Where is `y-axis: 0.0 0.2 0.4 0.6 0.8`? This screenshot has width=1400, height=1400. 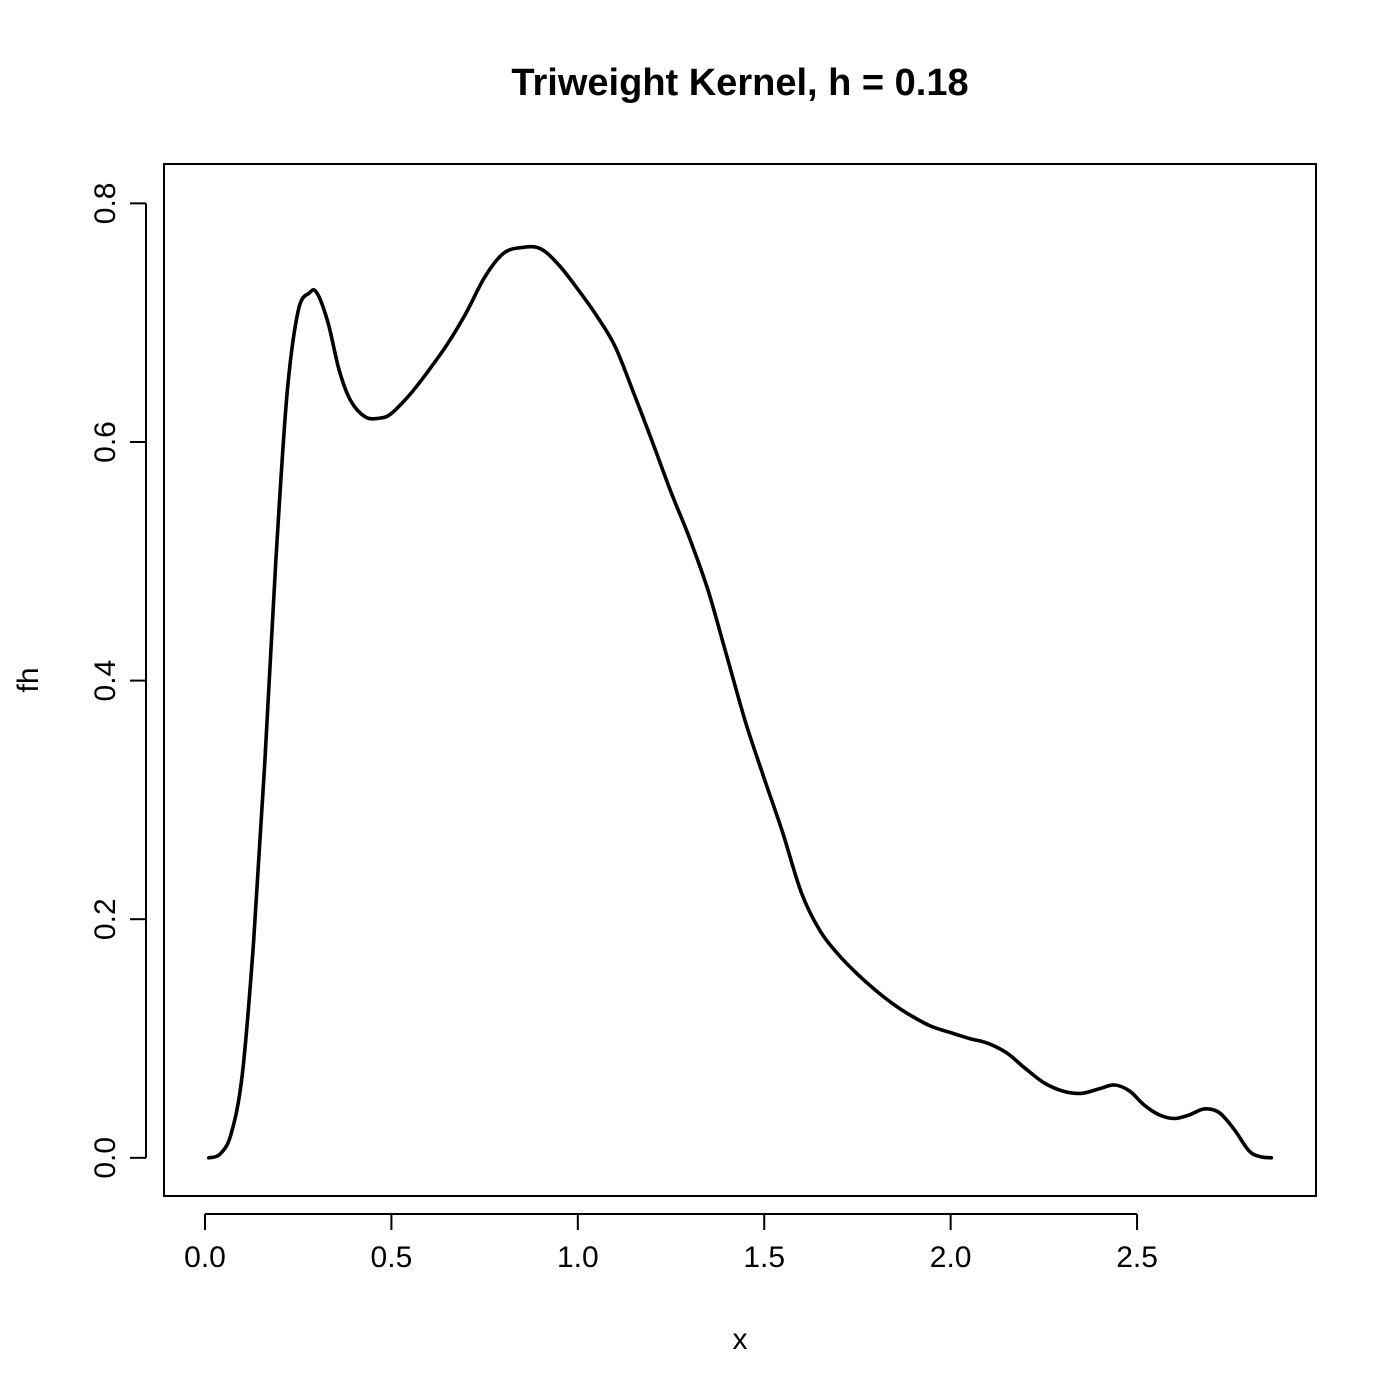
y-axis: 0.0 0.2 0.4 0.6 0.8 is located at coordinates (118, 681).